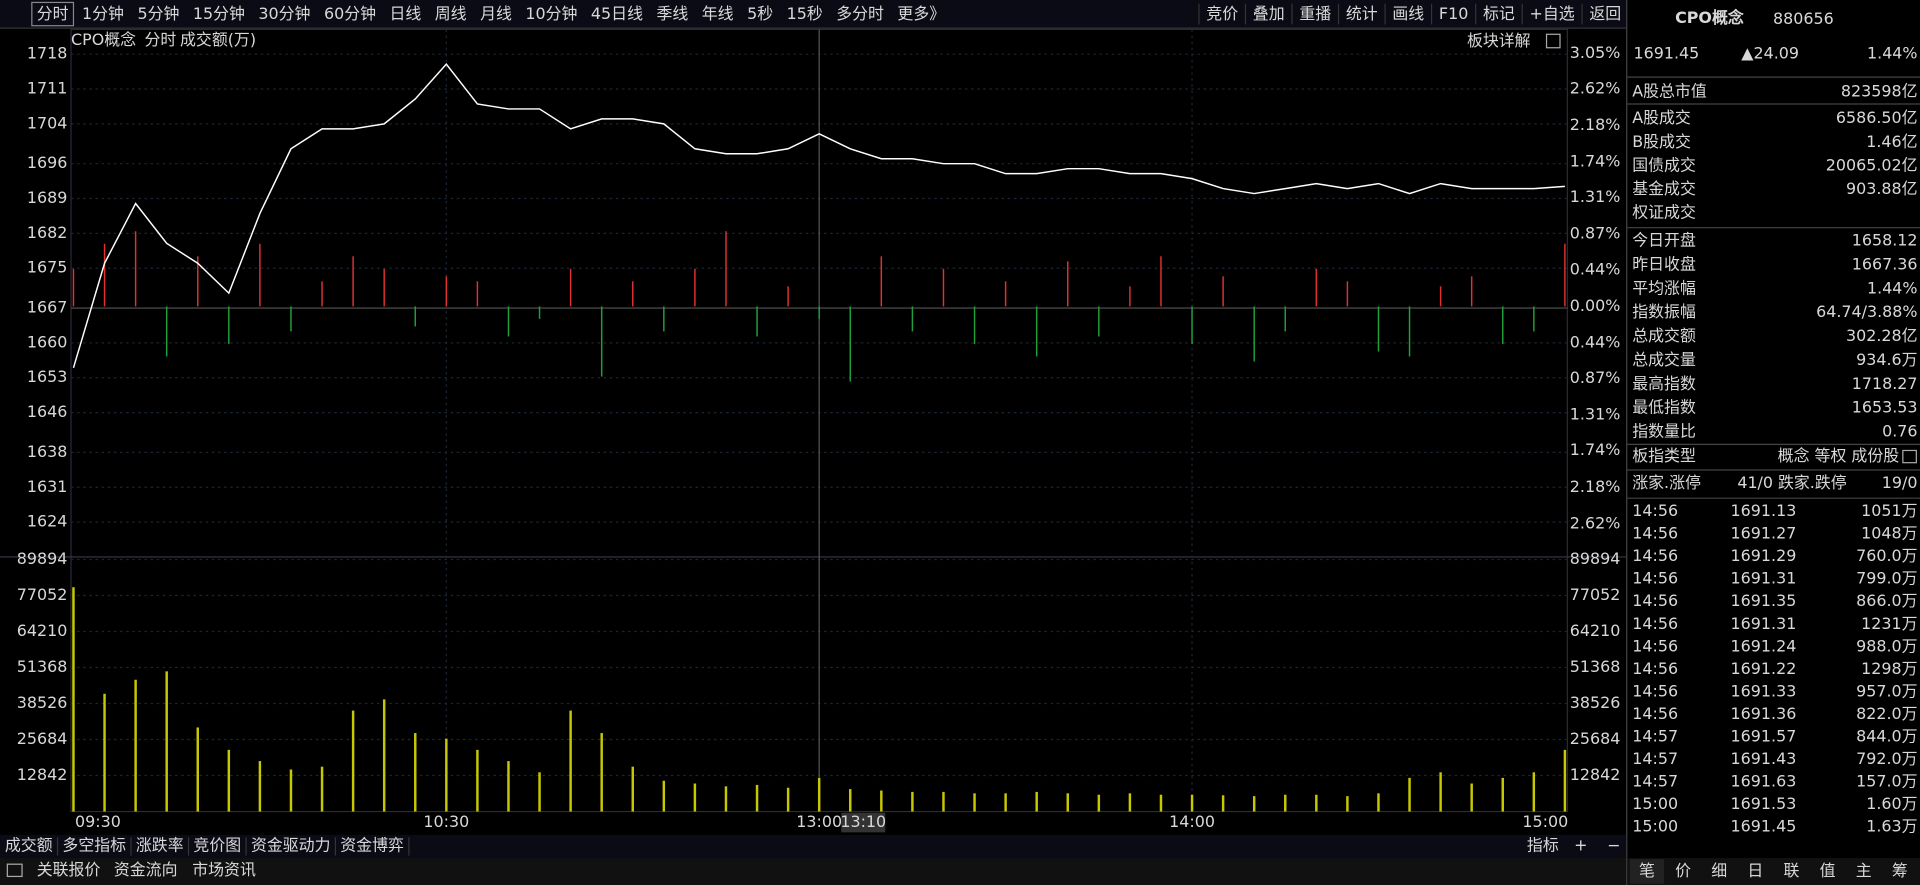 Image resolution: width=1920 pixels, height=885 pixels. What do you see at coordinates (1909, 456) in the screenshot?
I see `type-icon` at bounding box center [1909, 456].